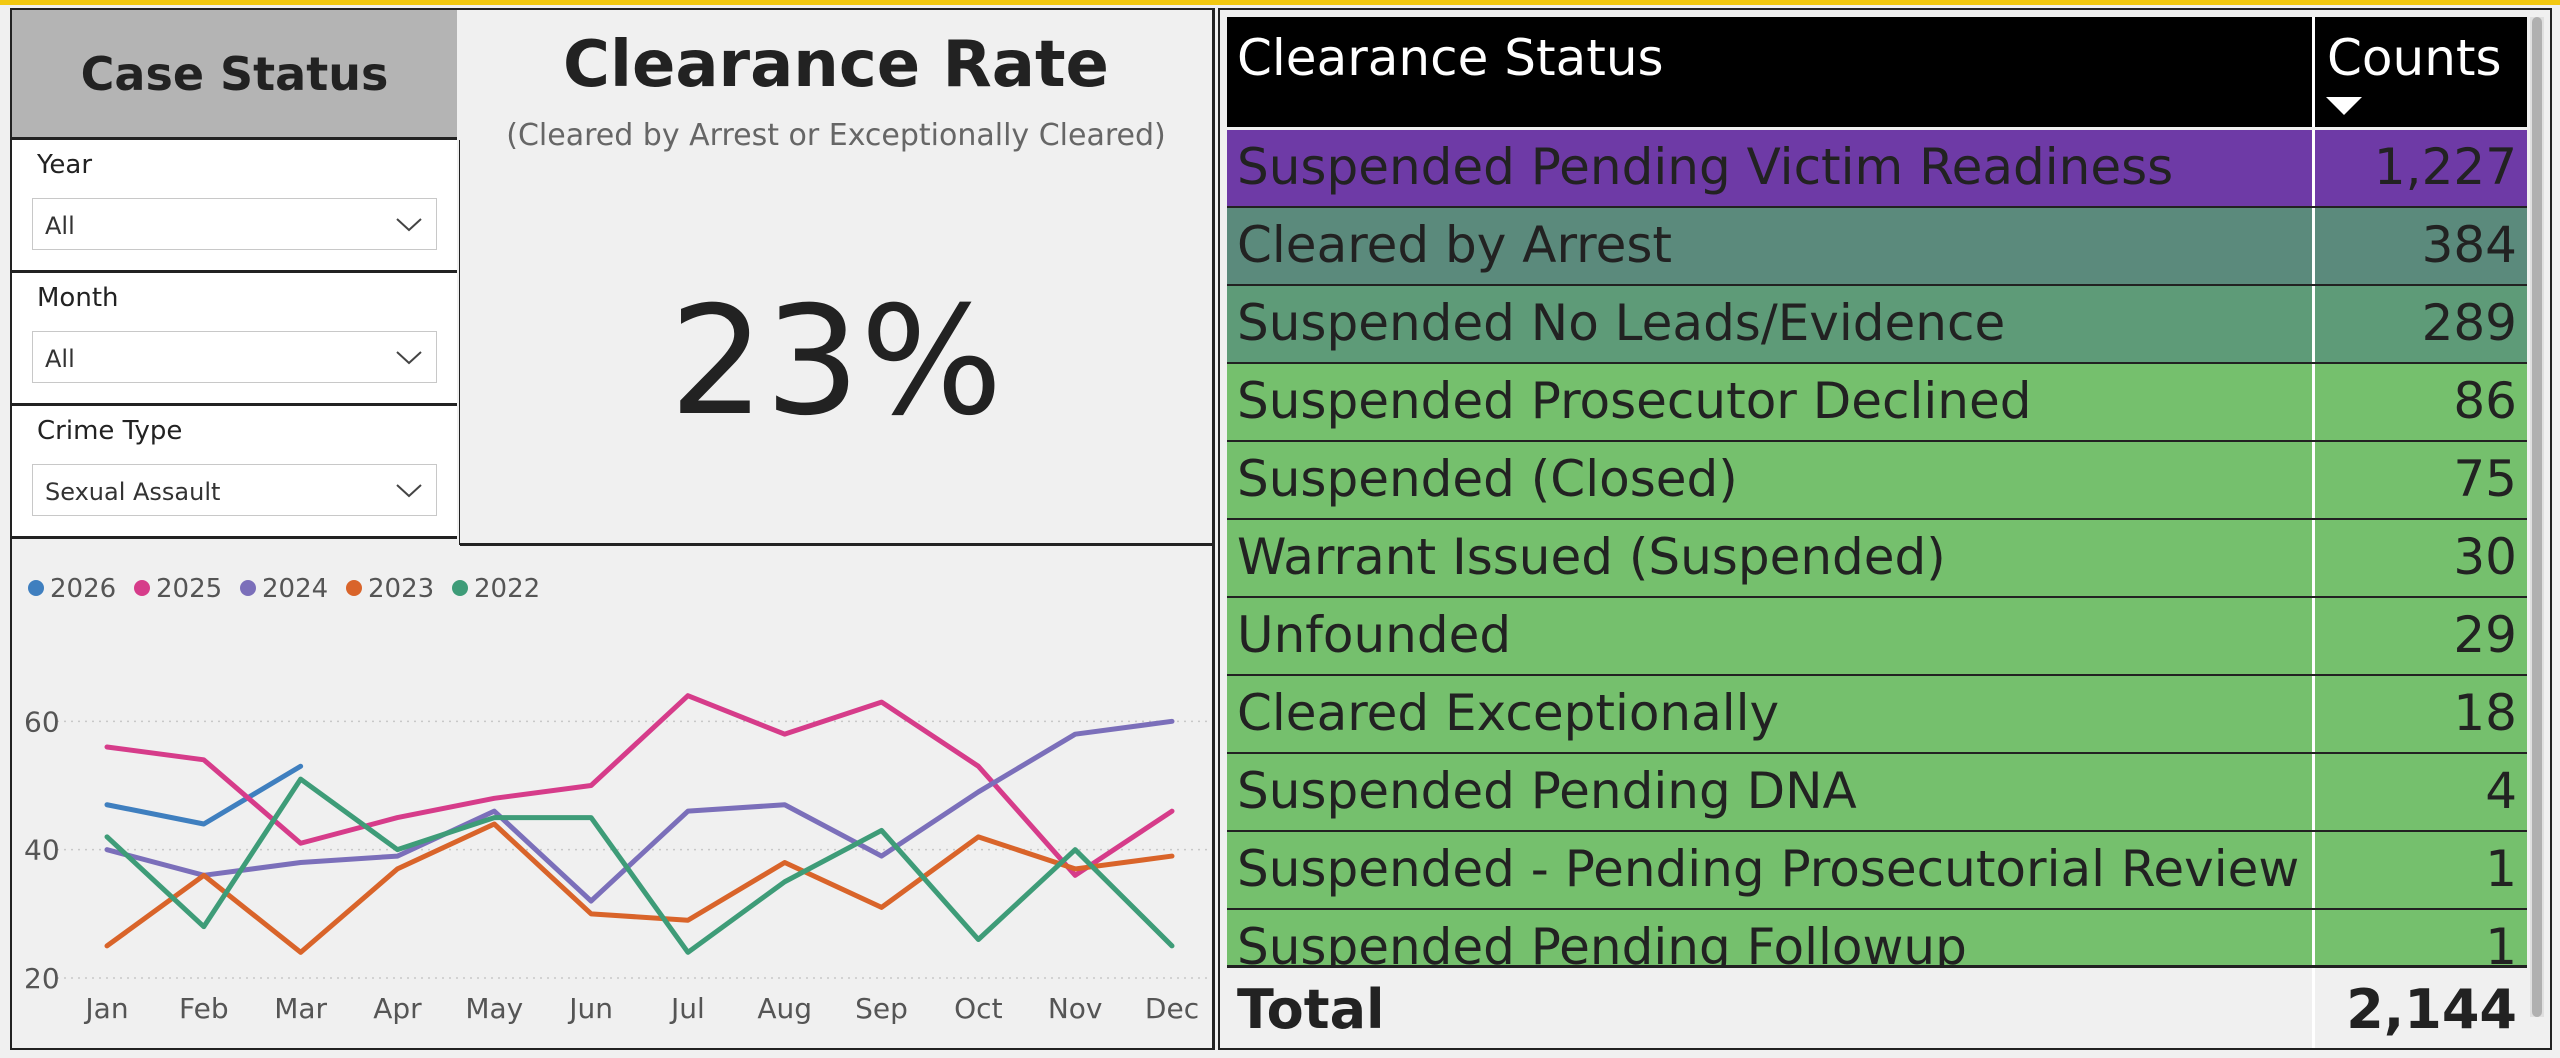 The width and height of the screenshot is (2560, 1058). What do you see at coordinates (1547, 791) in the screenshot?
I see `row-status: Suspended Pending DNA` at bounding box center [1547, 791].